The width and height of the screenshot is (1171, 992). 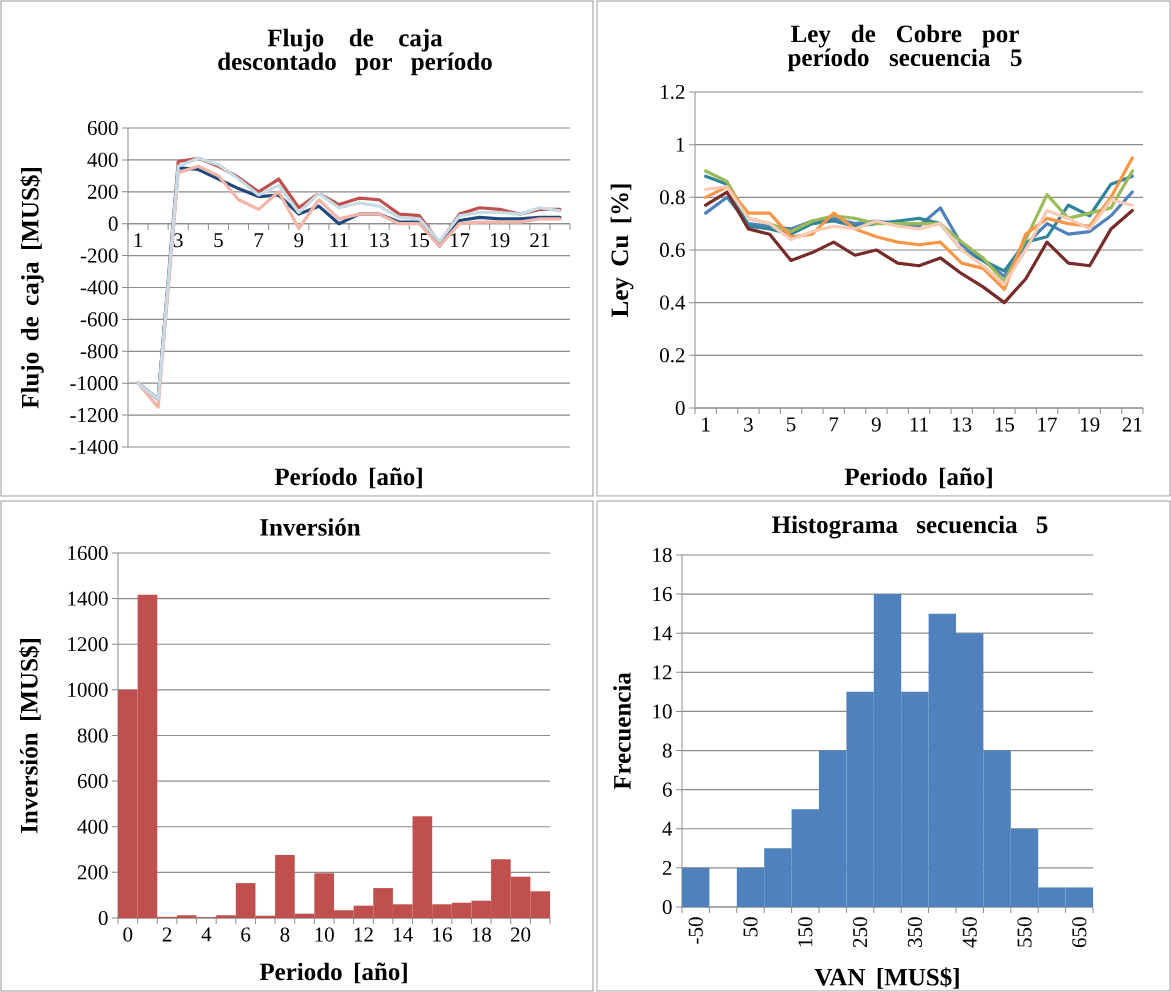 What do you see at coordinates (667, 750) in the screenshot?
I see `y-tick-label: 8` at bounding box center [667, 750].